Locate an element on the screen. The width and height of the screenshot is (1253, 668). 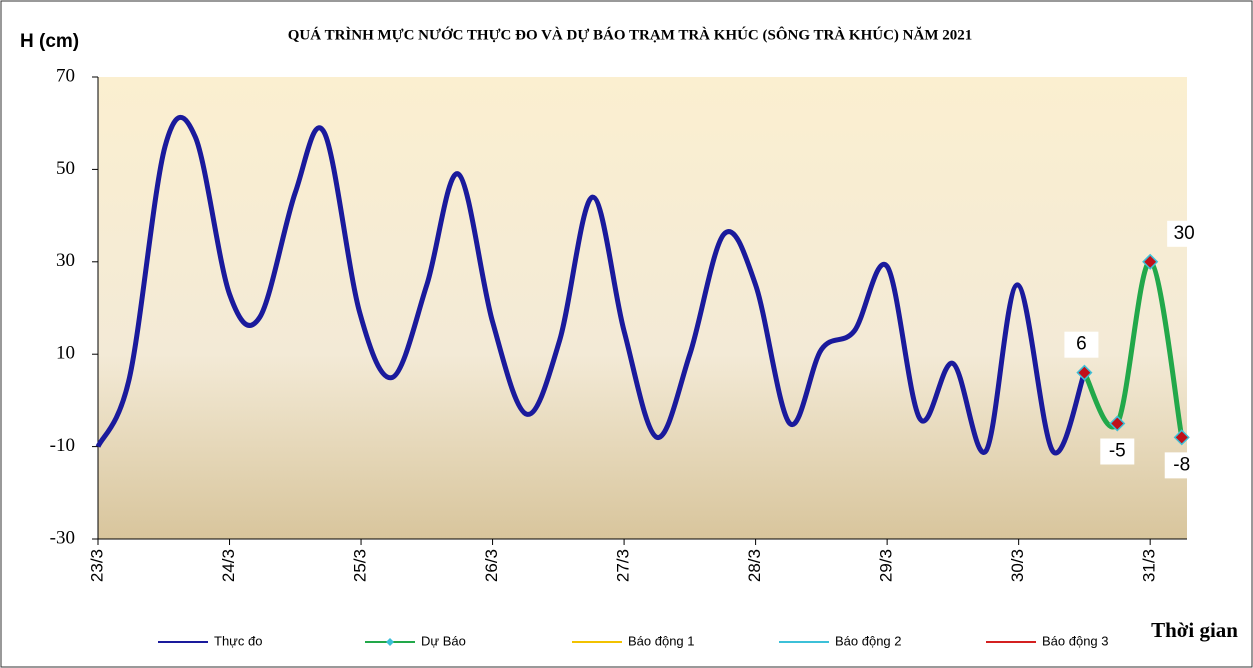
x-tick-label: 29/3 is located at coordinates (886, 565).